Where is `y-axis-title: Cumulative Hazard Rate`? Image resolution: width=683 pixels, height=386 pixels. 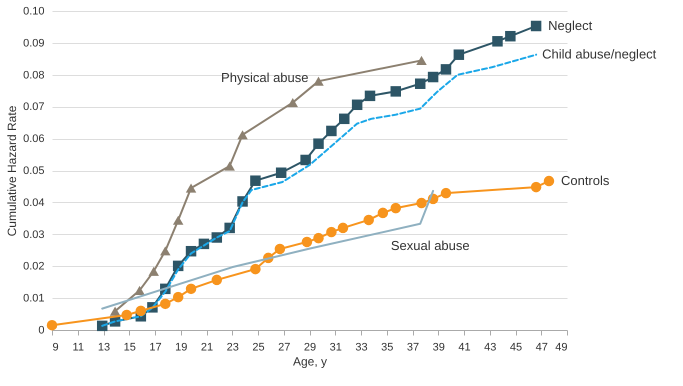 y-axis-title: Cumulative Hazard Rate is located at coordinates (12, 170).